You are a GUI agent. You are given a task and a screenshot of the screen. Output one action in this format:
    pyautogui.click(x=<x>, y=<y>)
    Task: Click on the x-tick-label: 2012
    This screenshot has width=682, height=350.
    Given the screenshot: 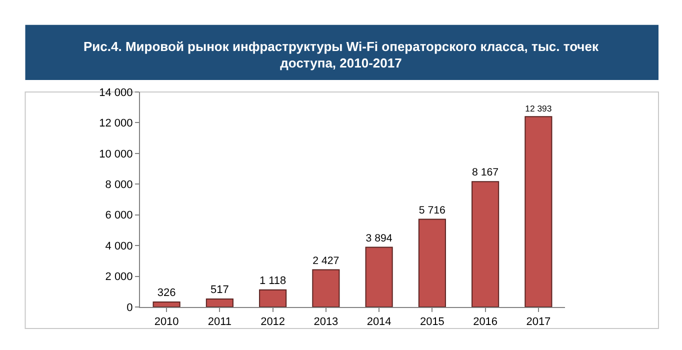 What is the action you would take?
    pyautogui.click(x=273, y=322)
    